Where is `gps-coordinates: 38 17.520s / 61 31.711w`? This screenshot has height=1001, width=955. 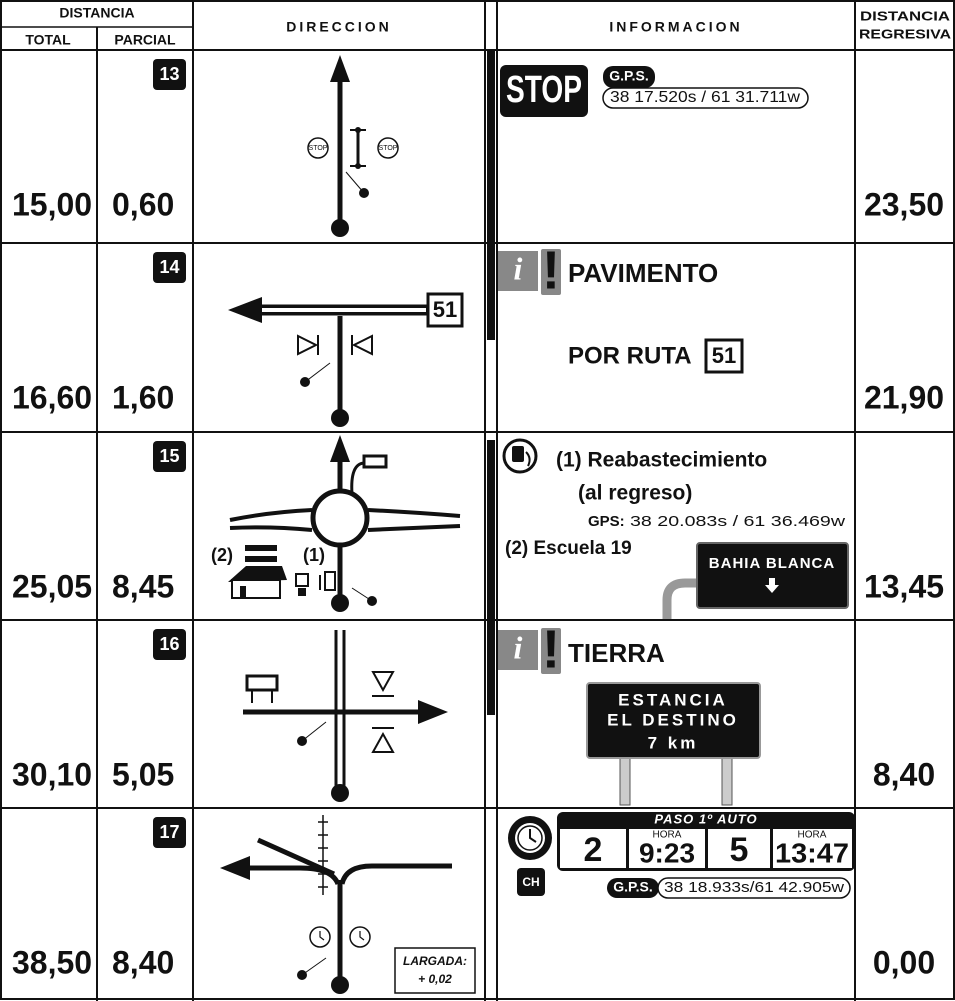
gps-coordinates: 38 17.520s / 61 31.711w is located at coordinates (705, 97).